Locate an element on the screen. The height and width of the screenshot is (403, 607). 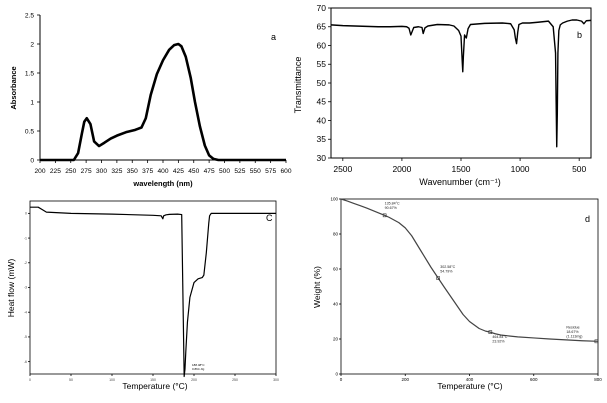
panel-c-ytick-label: -2 is located at coordinates (25, 263).